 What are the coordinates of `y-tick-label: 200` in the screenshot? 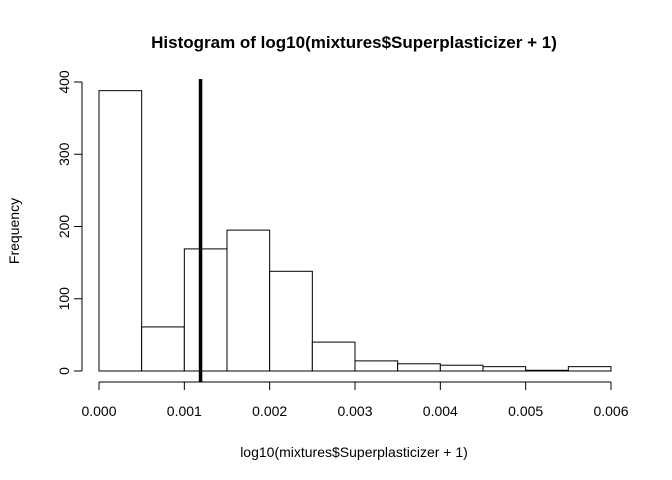 It's located at (64, 227).